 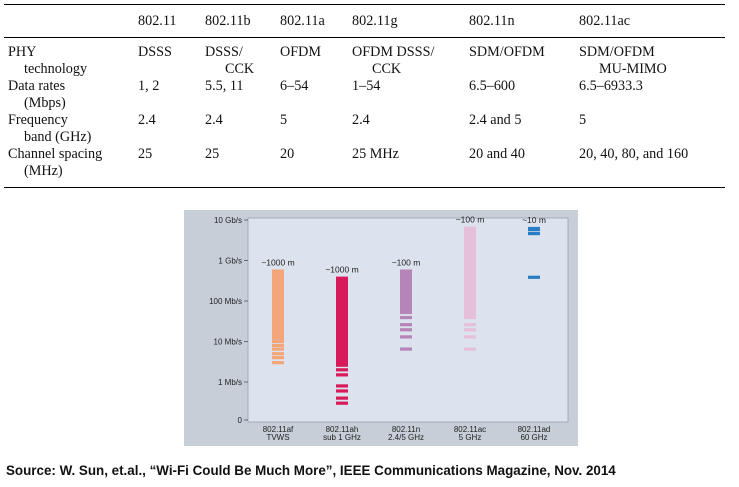 I want to click on x-category-label: 5 GHz, so click(x=470, y=437).